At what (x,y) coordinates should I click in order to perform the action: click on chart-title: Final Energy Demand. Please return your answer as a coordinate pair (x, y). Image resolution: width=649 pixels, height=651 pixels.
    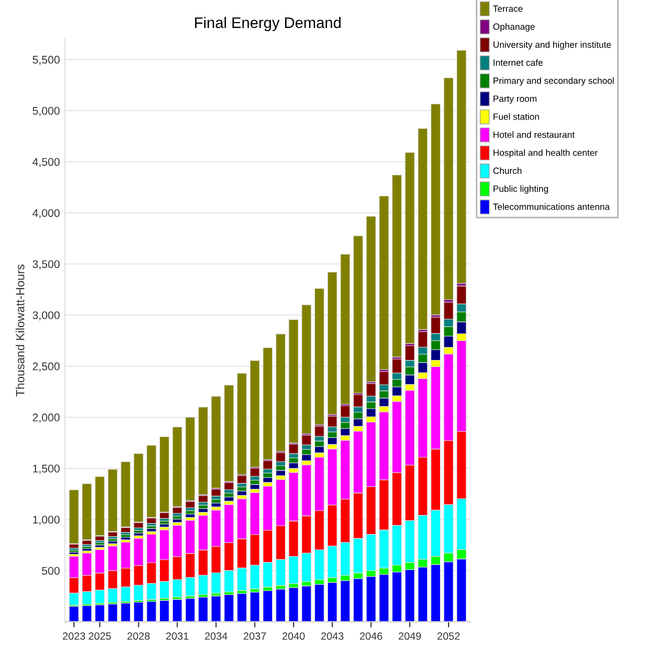
    Looking at the image, I should click on (268, 24).